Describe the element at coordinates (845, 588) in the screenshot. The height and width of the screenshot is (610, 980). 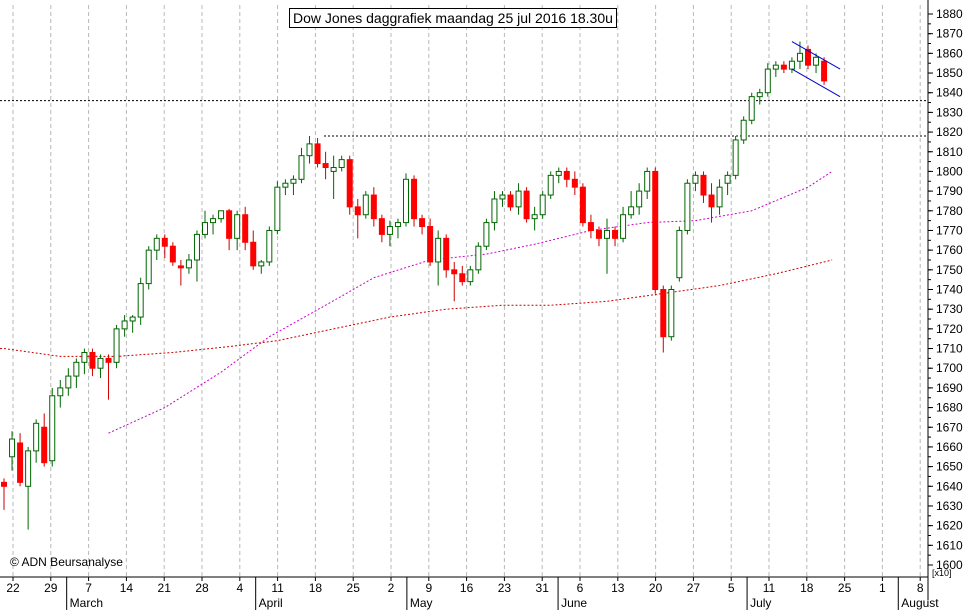
I see `x-day-label: 25` at that location.